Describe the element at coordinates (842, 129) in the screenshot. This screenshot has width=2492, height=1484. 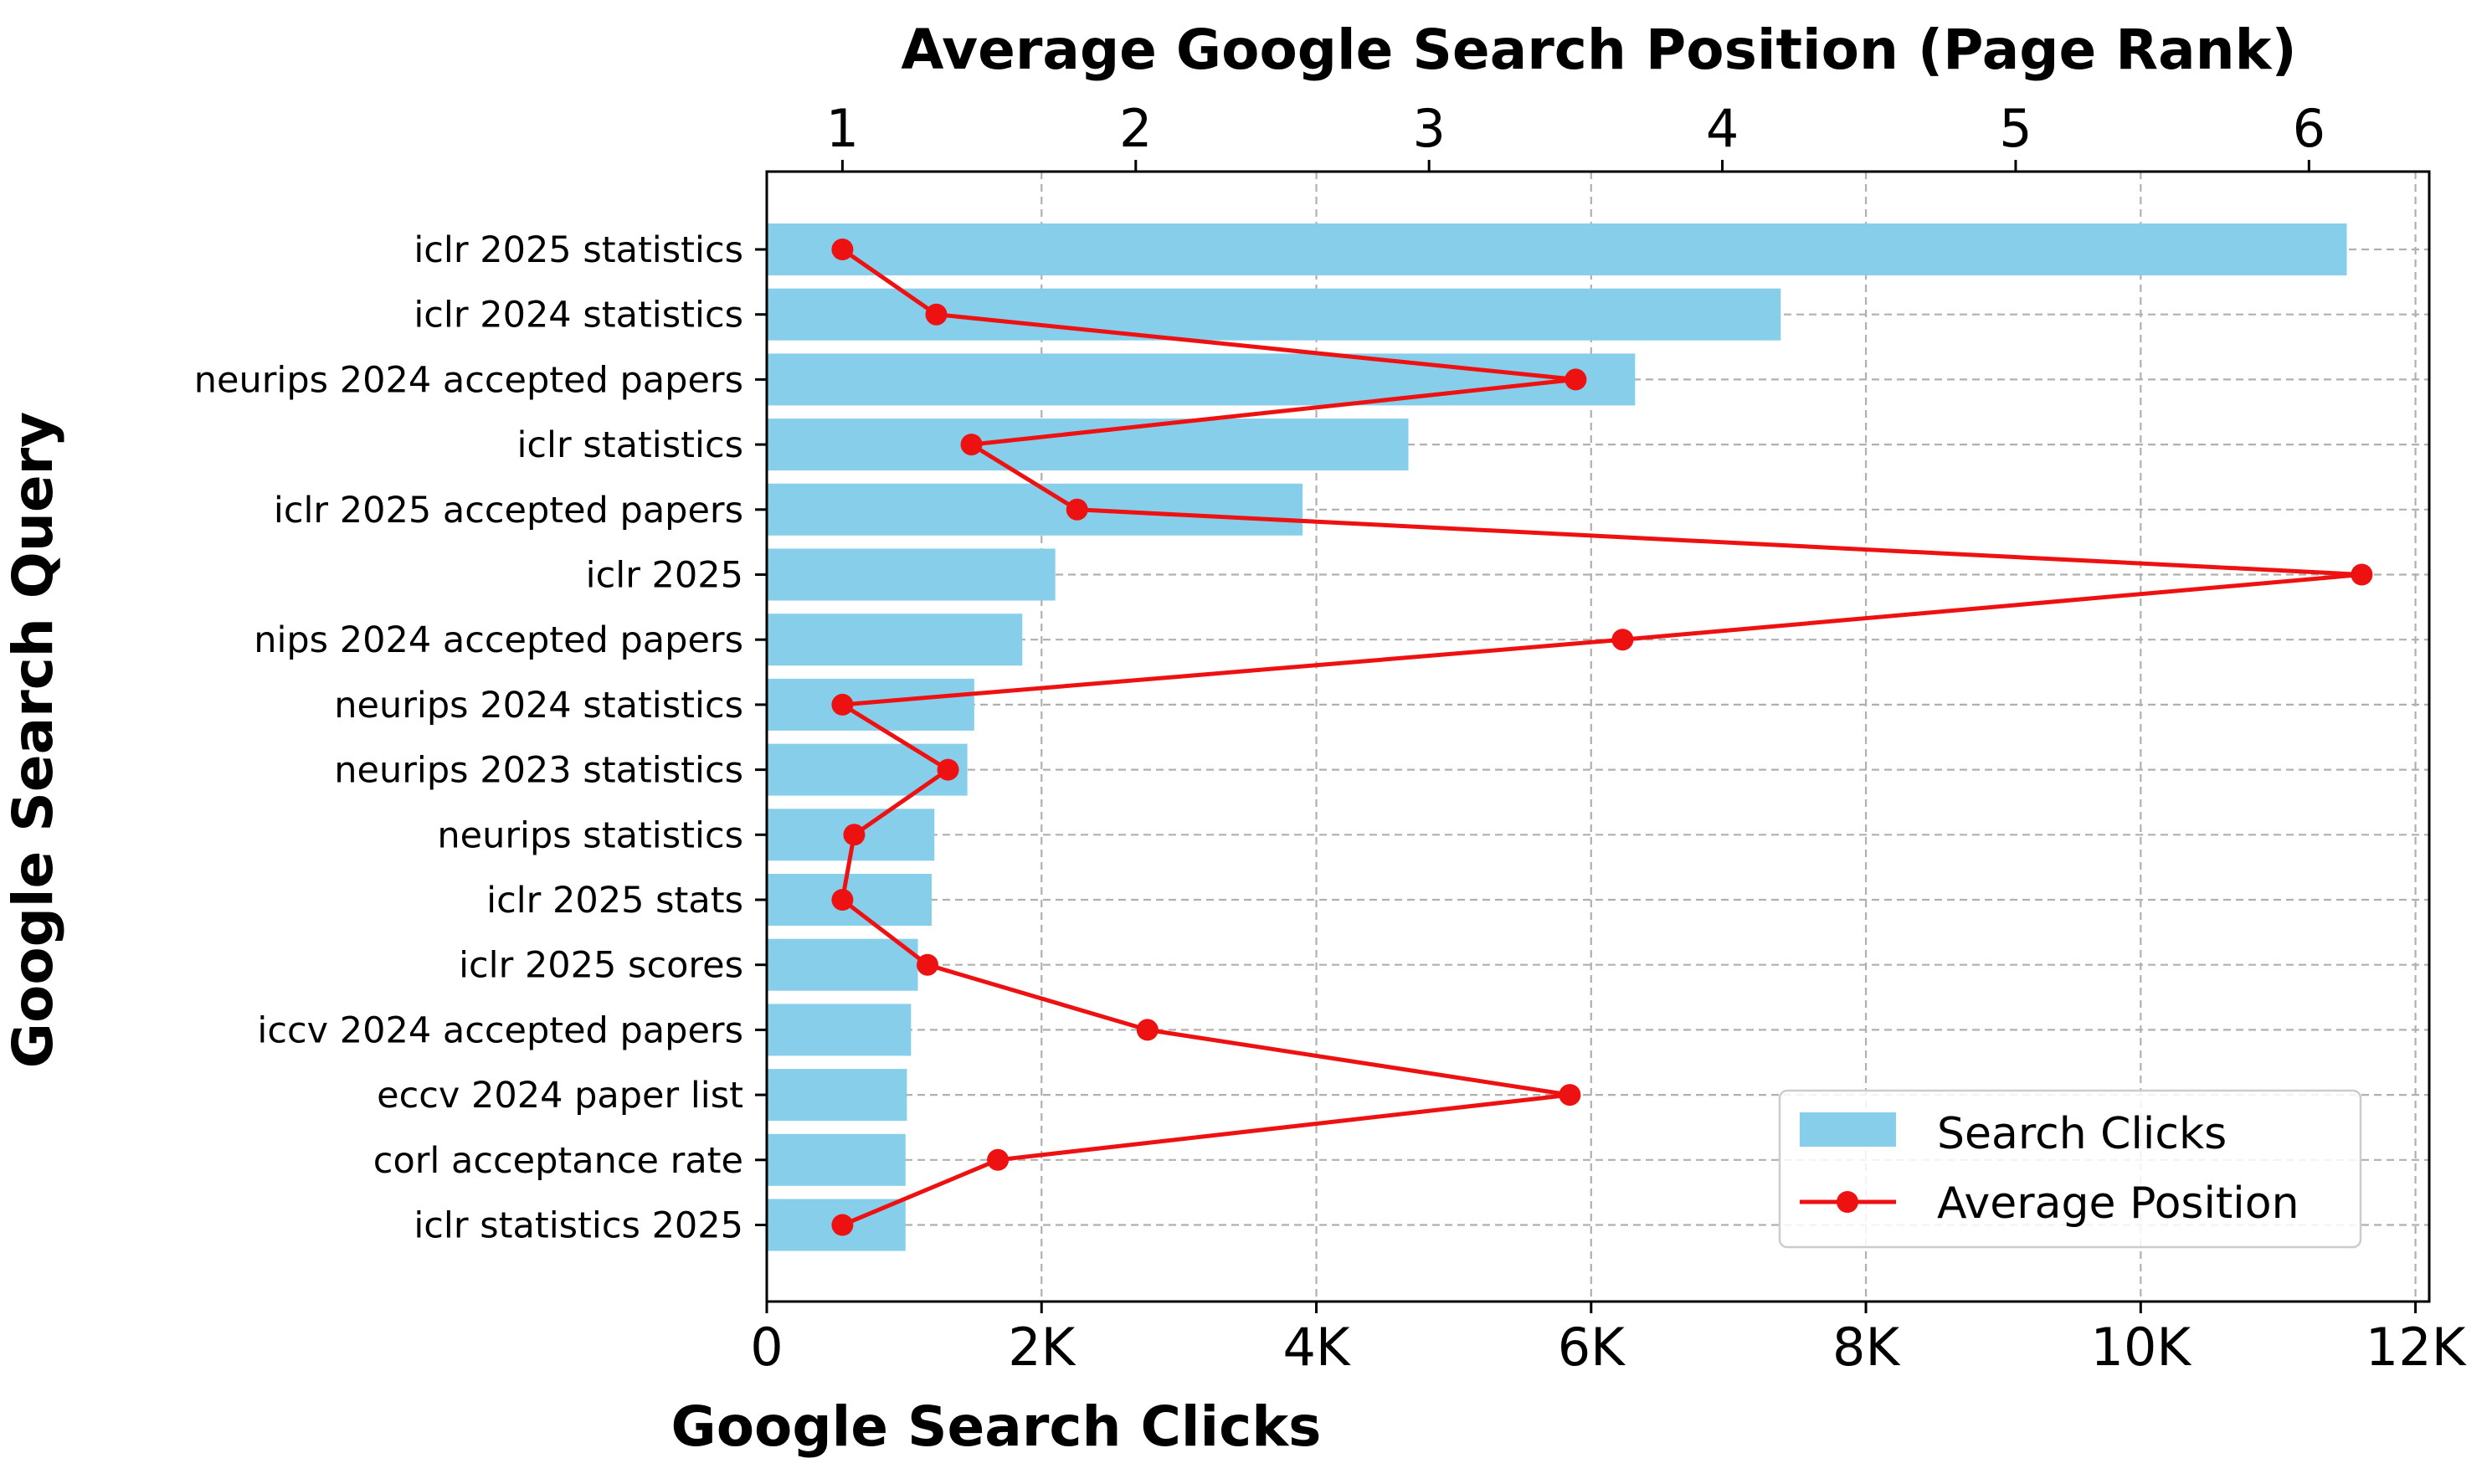
I see `x2-tick-label: 1` at that location.